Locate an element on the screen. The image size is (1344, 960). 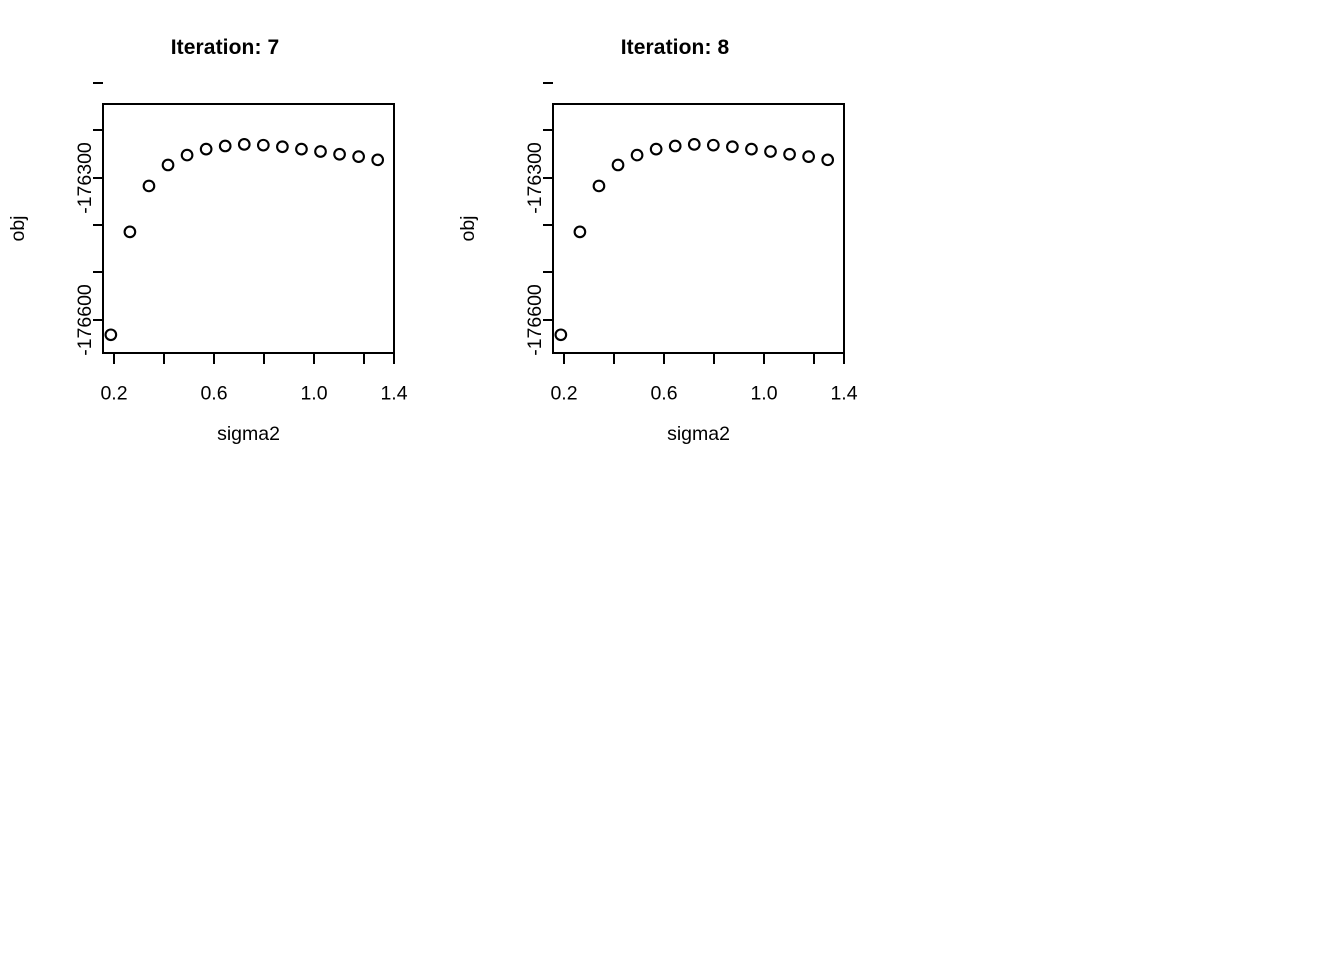
scatter-plot-iteration-8: -176300 -176600 0.2 0.6 1.0 1.4 sigma2 obj is located at coordinates (657, 263).